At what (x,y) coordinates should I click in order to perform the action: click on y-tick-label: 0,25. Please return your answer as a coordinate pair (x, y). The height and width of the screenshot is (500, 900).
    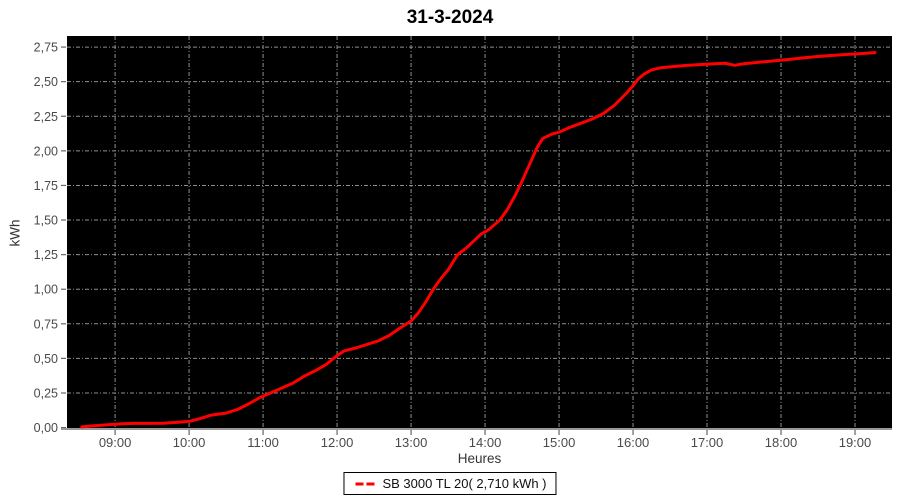
    Looking at the image, I should click on (46, 393).